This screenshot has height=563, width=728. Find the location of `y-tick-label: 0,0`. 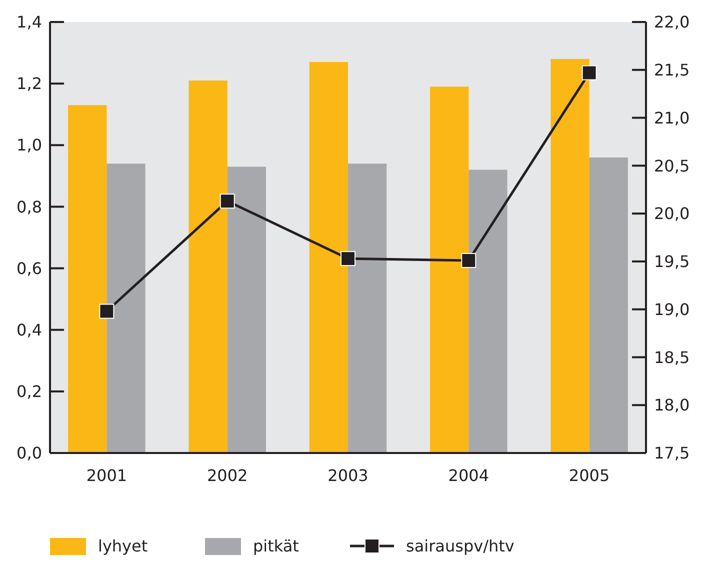

y-tick-label: 0,0 is located at coordinates (29, 453).